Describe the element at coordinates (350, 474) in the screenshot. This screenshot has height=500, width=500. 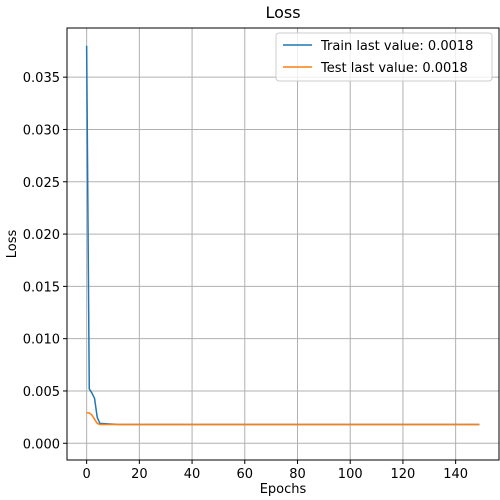
I see `x-tick-label: 100` at that location.